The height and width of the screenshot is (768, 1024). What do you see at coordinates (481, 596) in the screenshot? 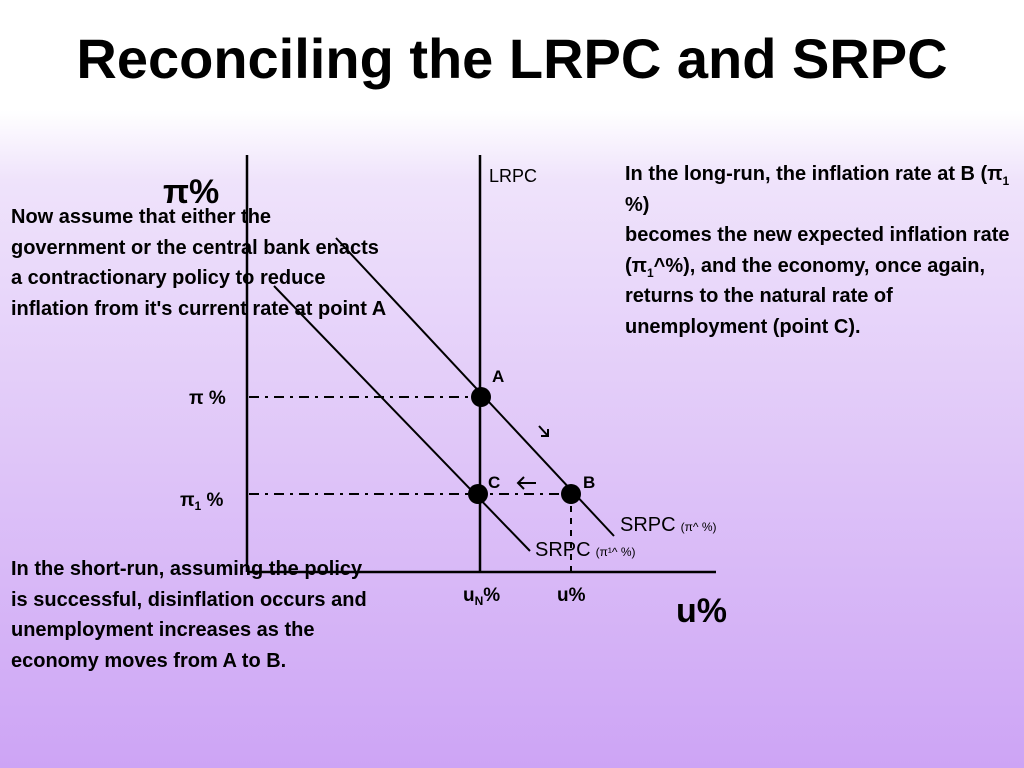
I see `tick-un: uN%` at bounding box center [481, 596].